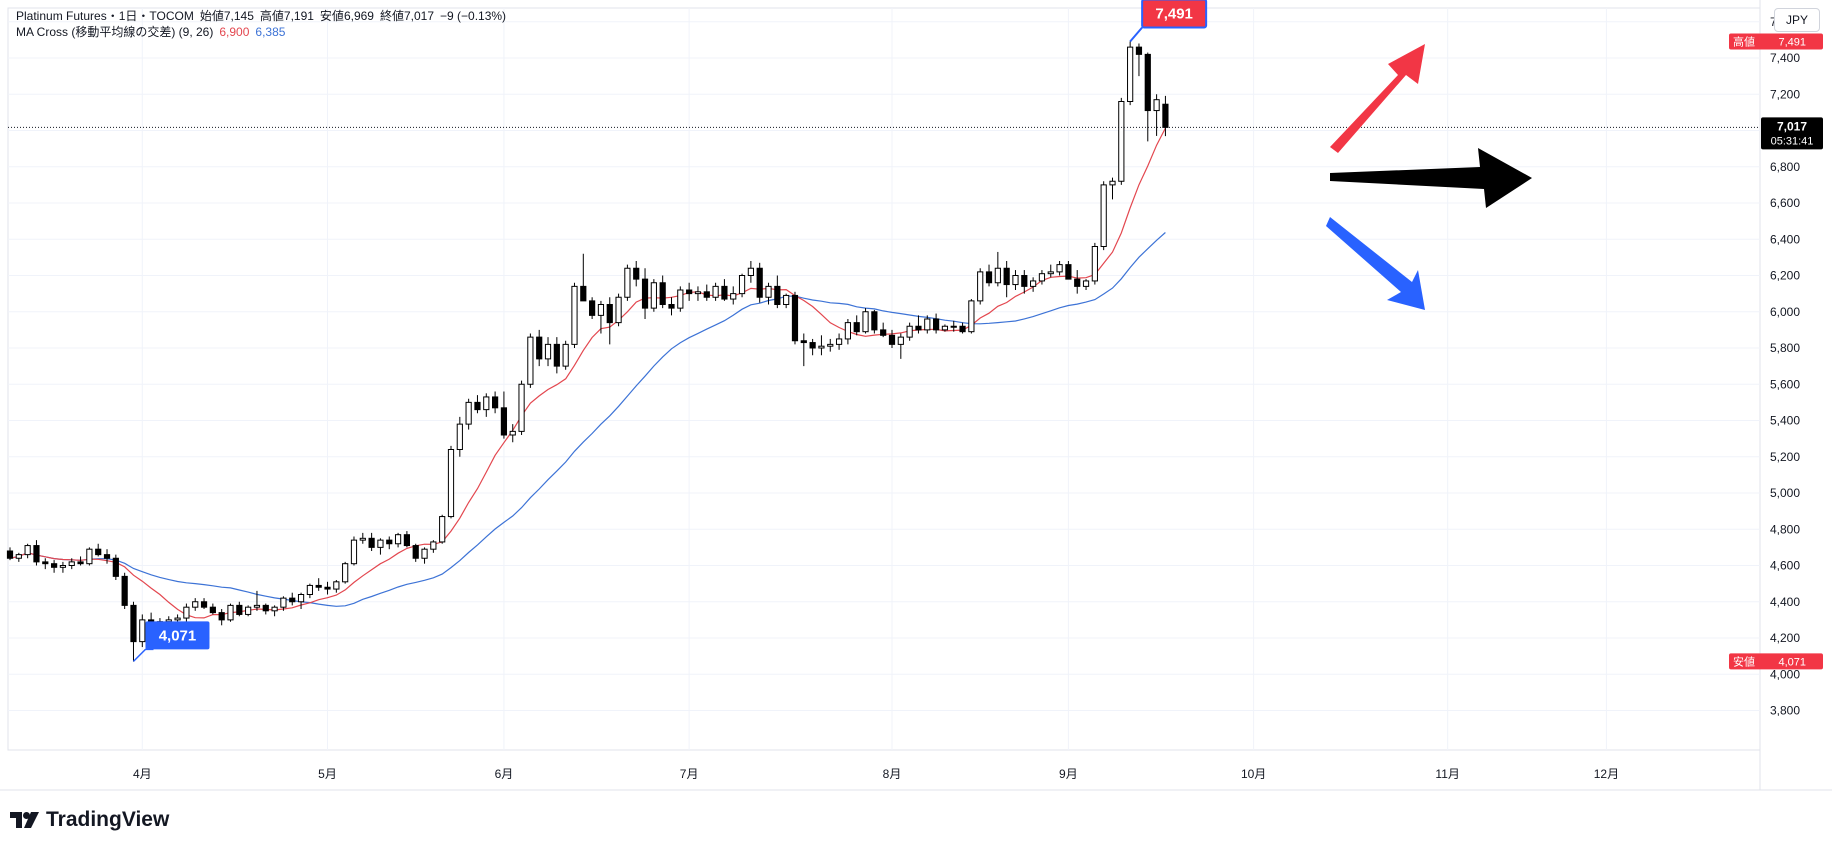 Image resolution: width=1832 pixels, height=842 pixels. Describe the element at coordinates (1377, 98) in the screenshot. I see `arrow-up-icon` at that location.